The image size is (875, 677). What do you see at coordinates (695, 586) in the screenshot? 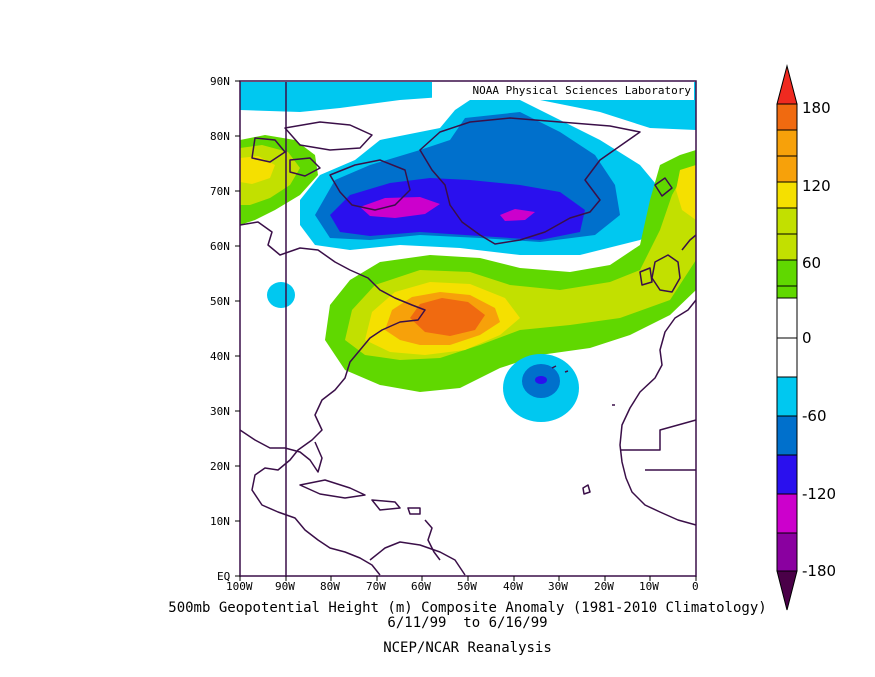
I see `lon-label-0: 0` at bounding box center [695, 586].